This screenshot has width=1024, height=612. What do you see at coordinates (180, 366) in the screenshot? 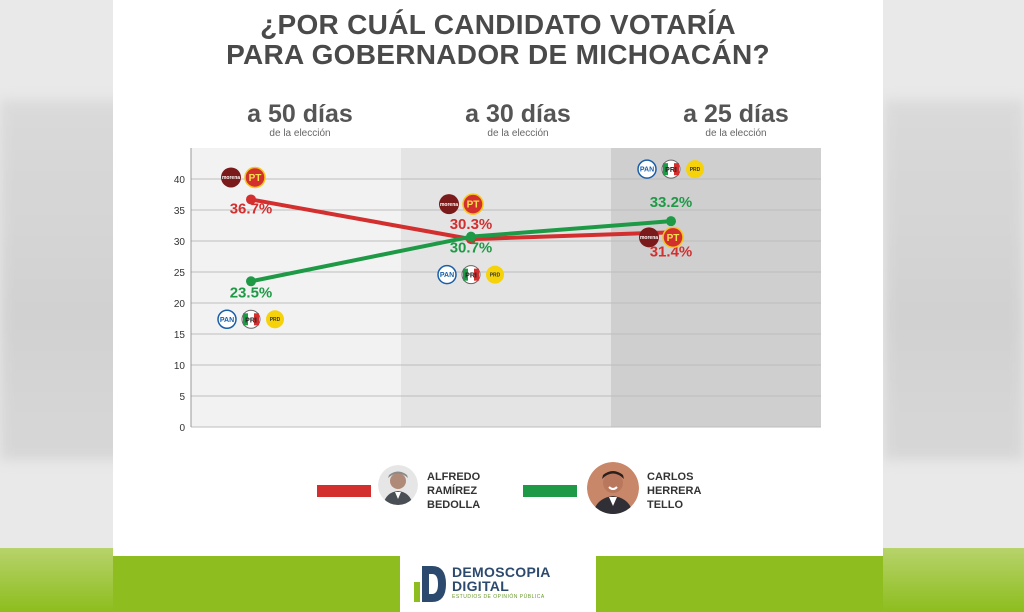
I see `y-tick-label: 10` at bounding box center [180, 366].